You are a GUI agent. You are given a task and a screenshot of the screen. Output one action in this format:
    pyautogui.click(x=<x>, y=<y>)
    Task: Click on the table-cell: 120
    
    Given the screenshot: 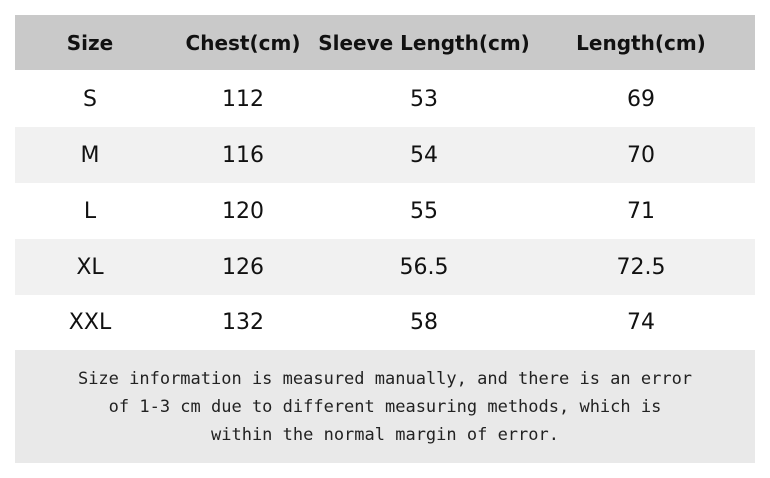 What is the action you would take?
    pyautogui.click(x=243, y=211)
    